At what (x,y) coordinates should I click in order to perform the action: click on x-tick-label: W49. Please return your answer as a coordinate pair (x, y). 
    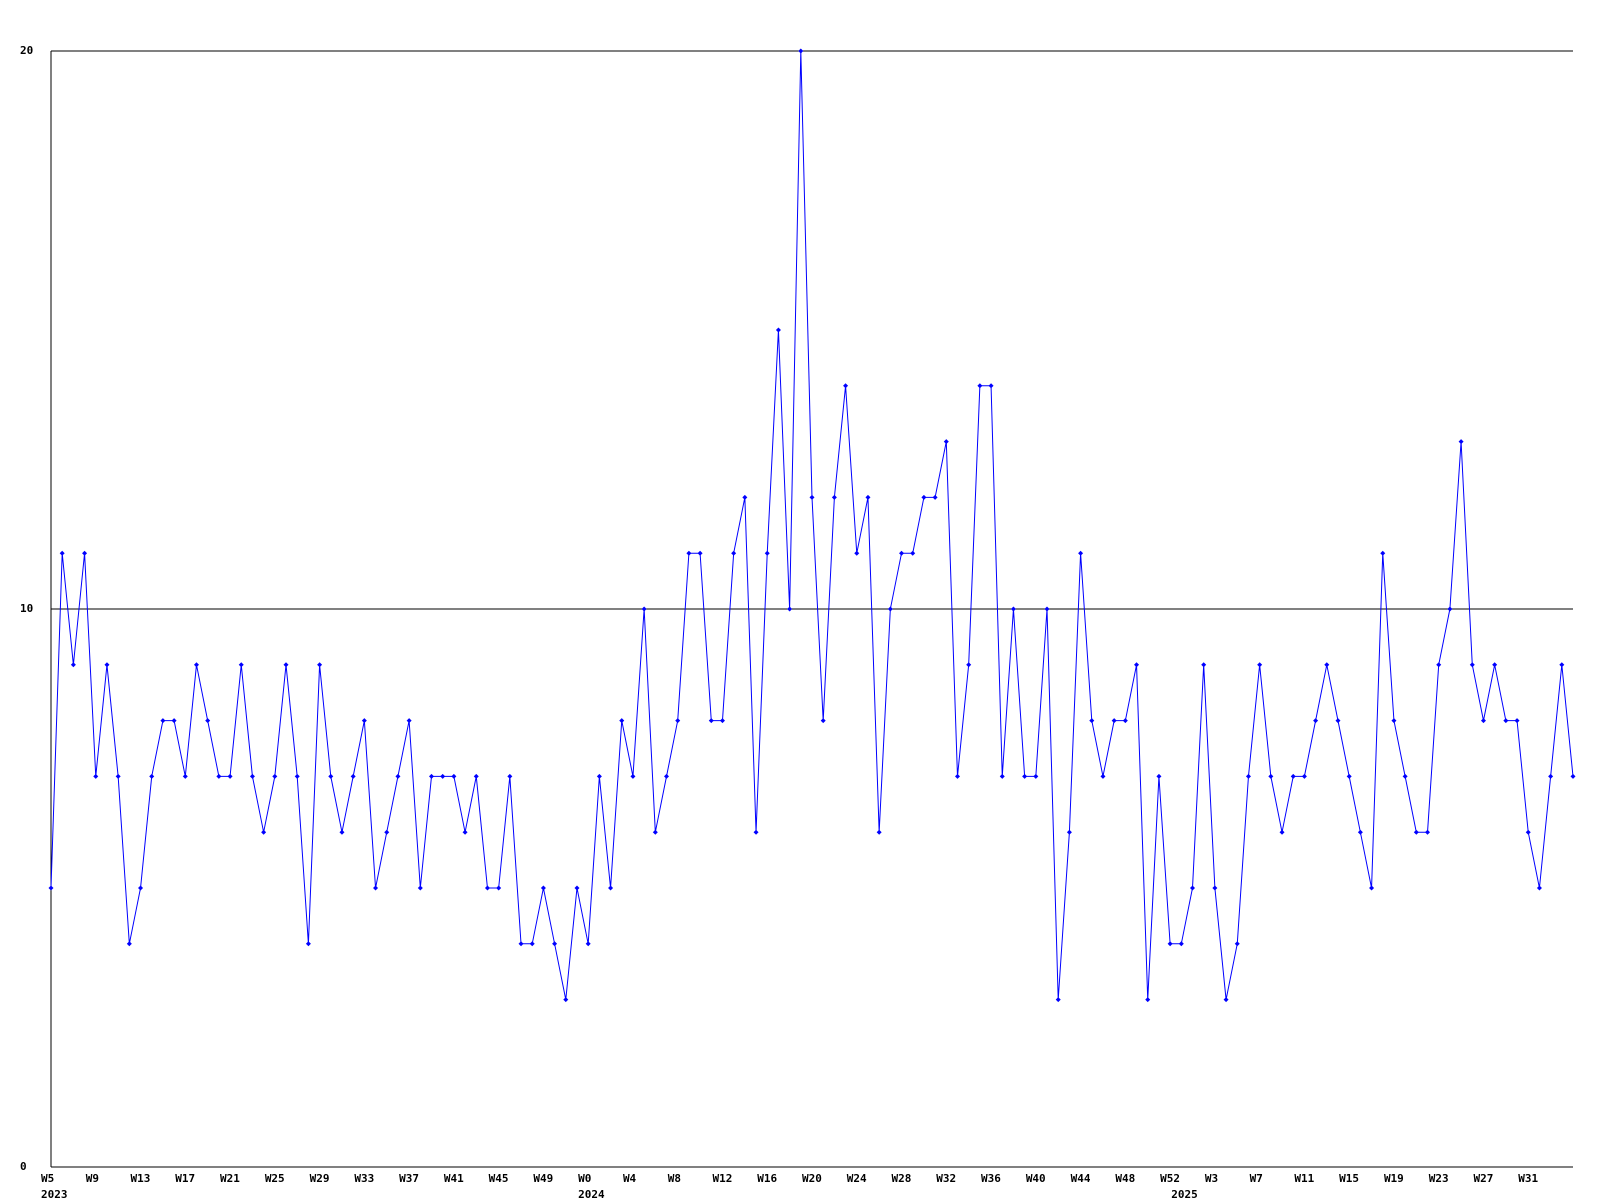
    Looking at the image, I should click on (543, 1178).